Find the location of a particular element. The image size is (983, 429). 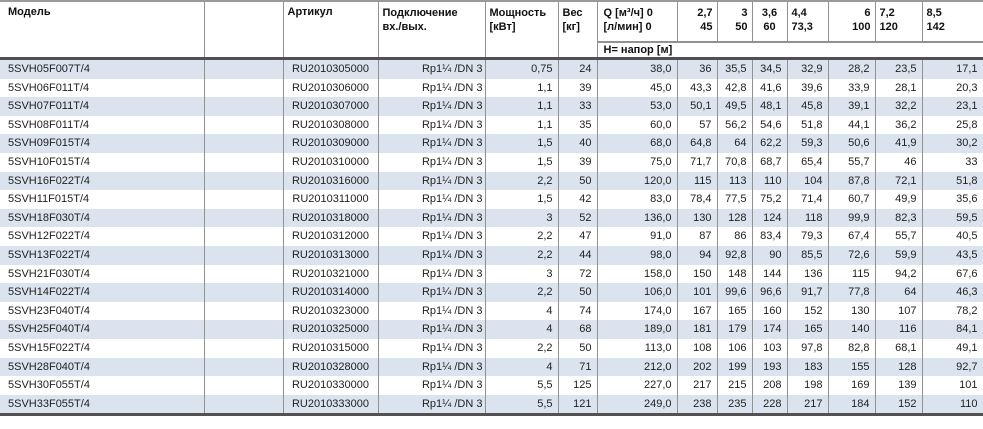

cell-weight: 125 is located at coordinates (578, 385).